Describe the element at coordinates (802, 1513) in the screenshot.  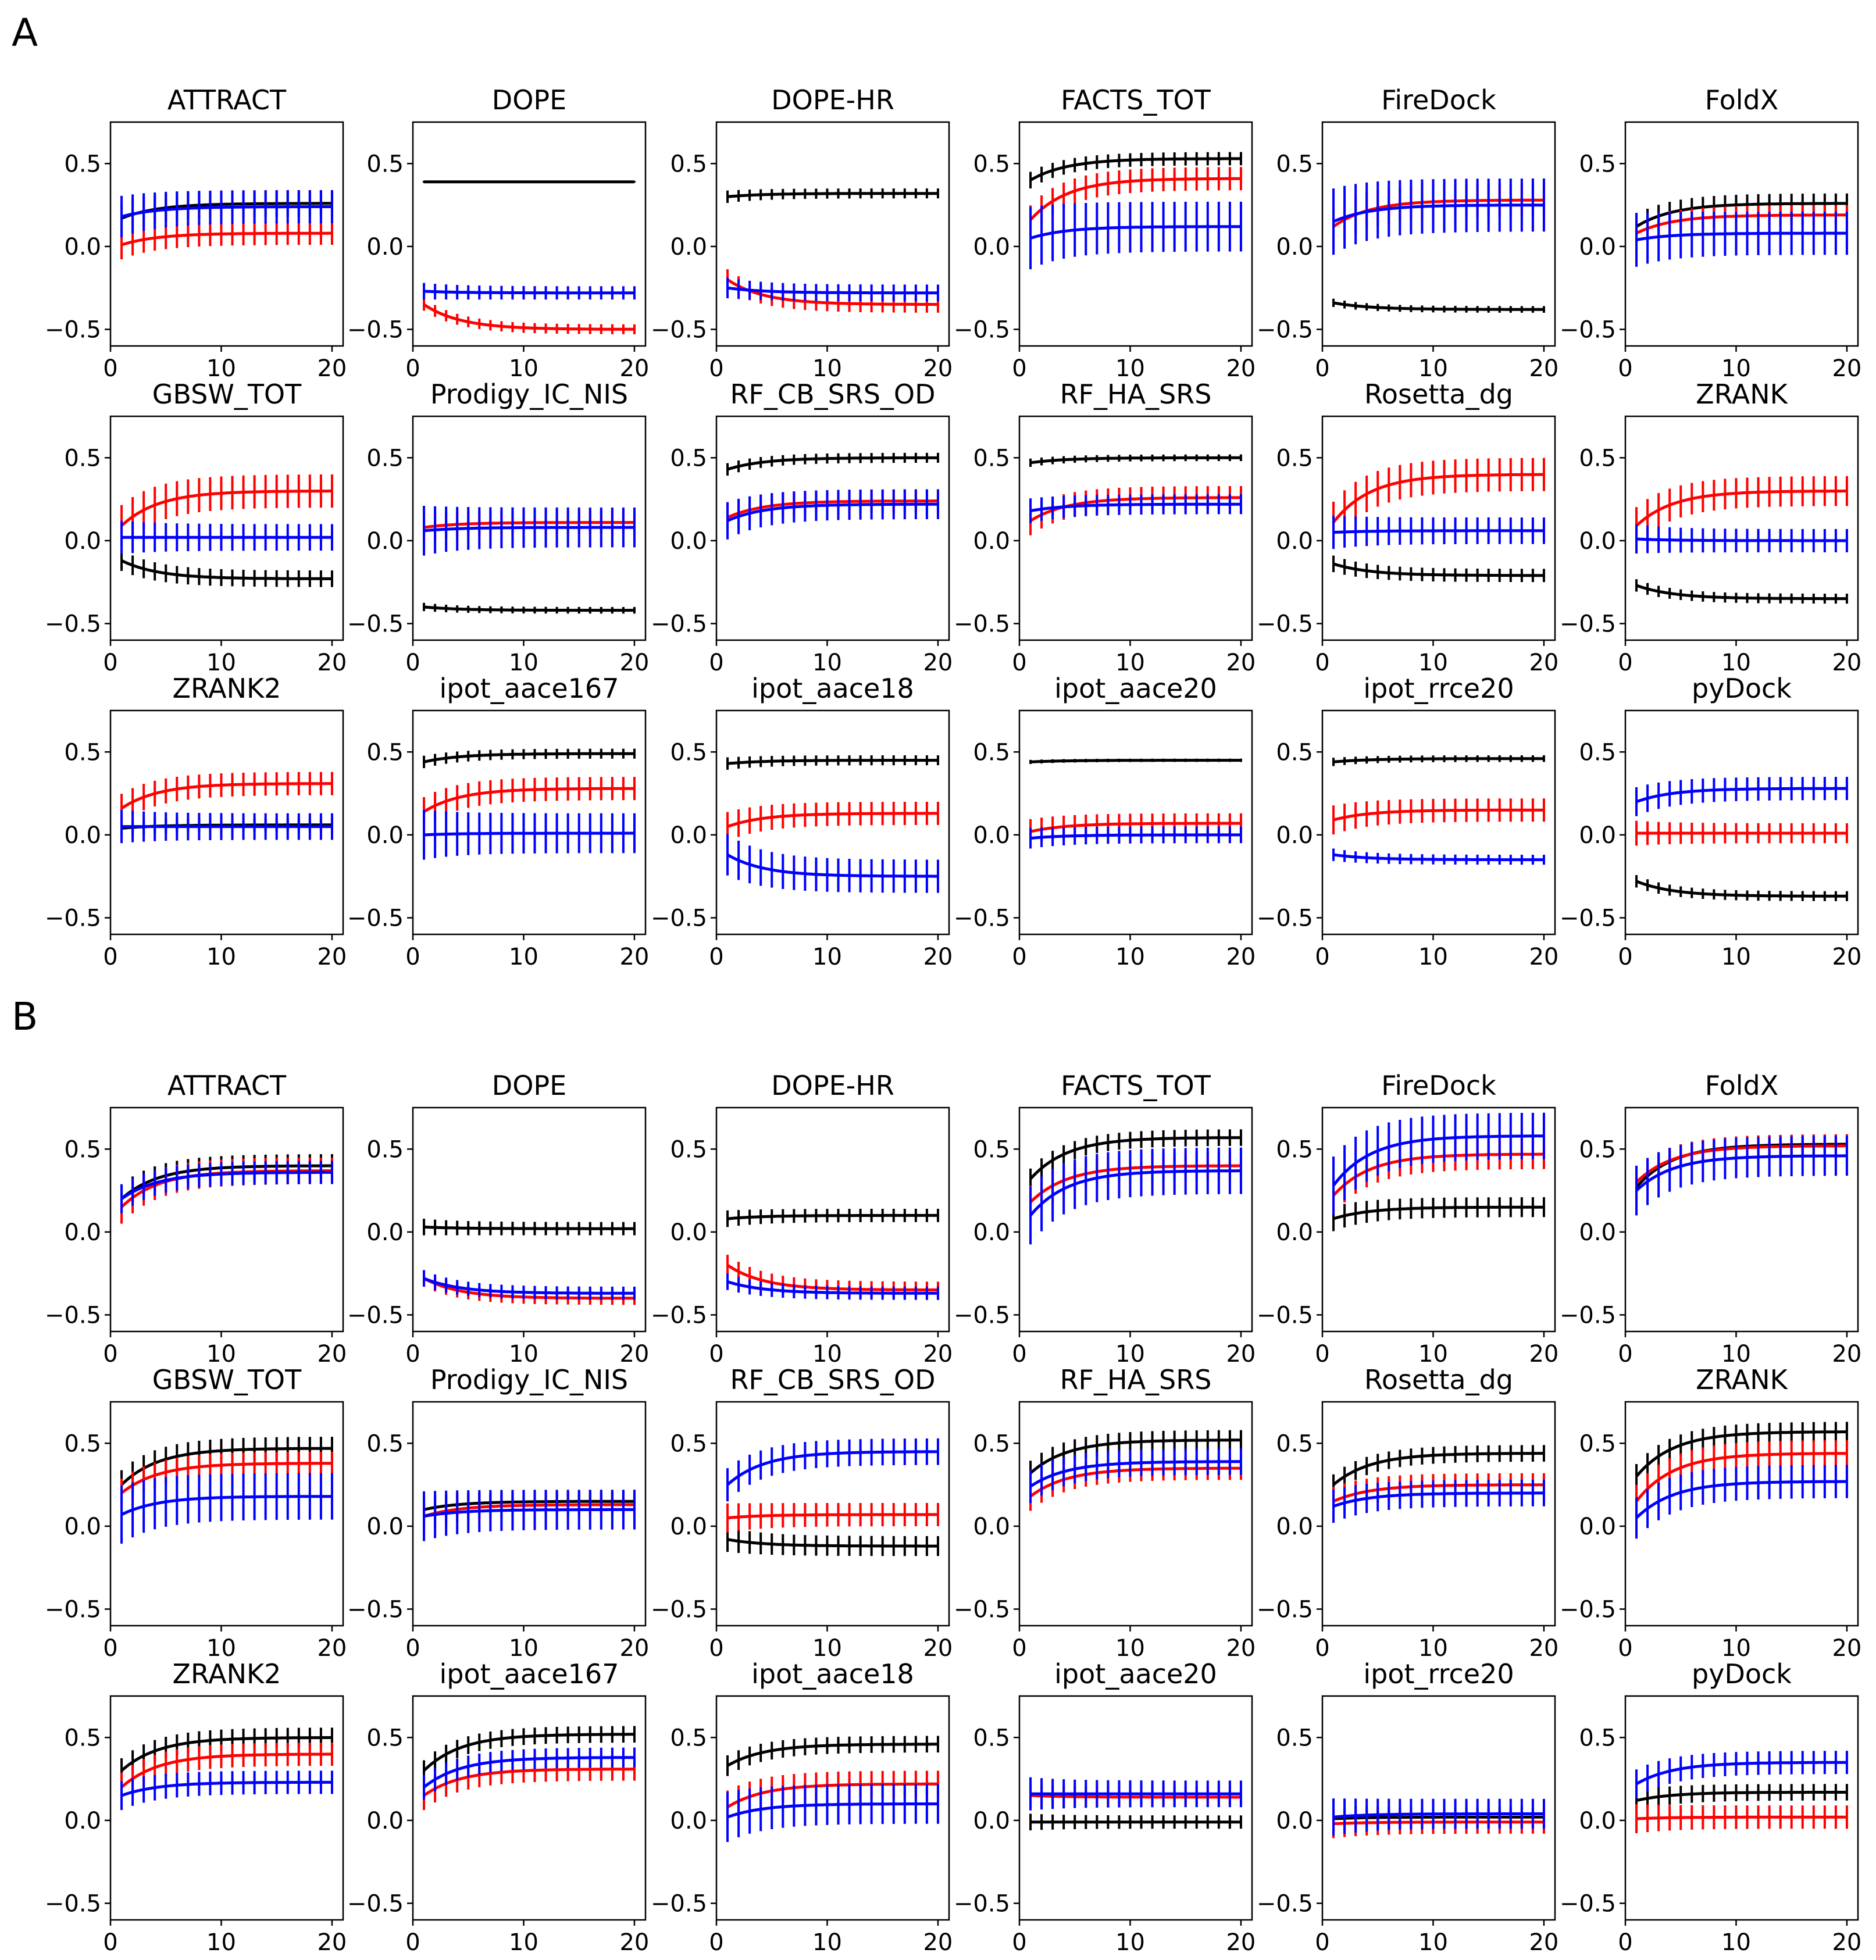
I see `chart-b-rf-cb-srs-od: −0.5 0.0 0.5 0 10 20 RF_CB_SRS_OD` at that location.